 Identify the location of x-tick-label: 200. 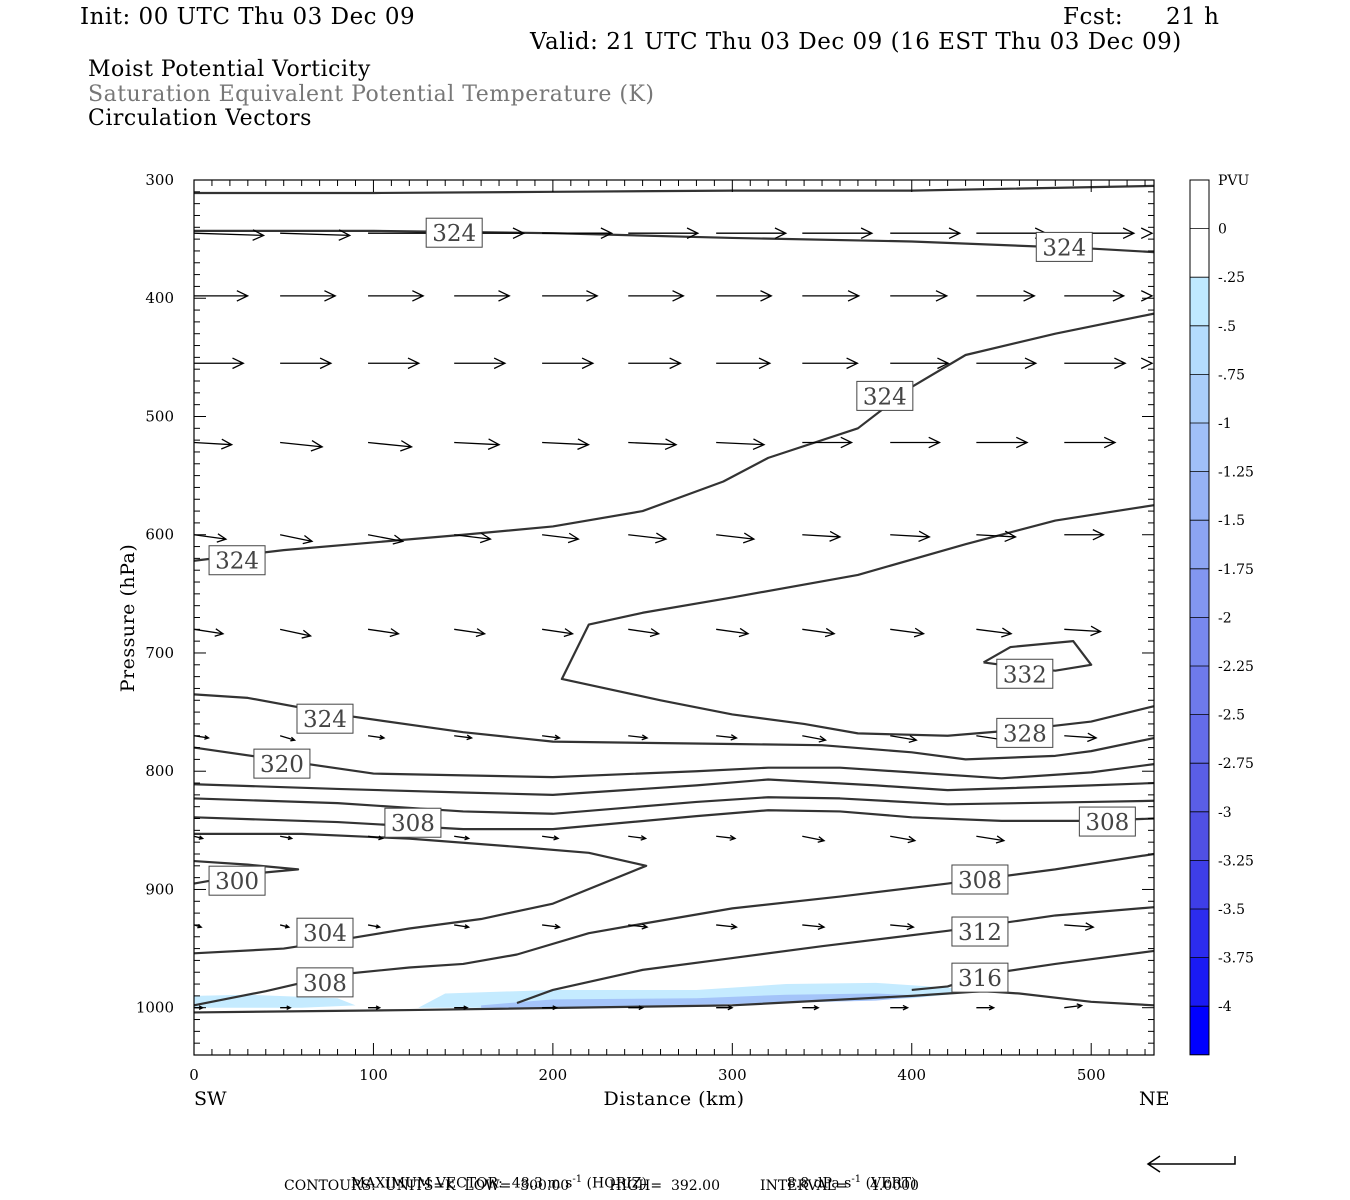
(553, 1075).